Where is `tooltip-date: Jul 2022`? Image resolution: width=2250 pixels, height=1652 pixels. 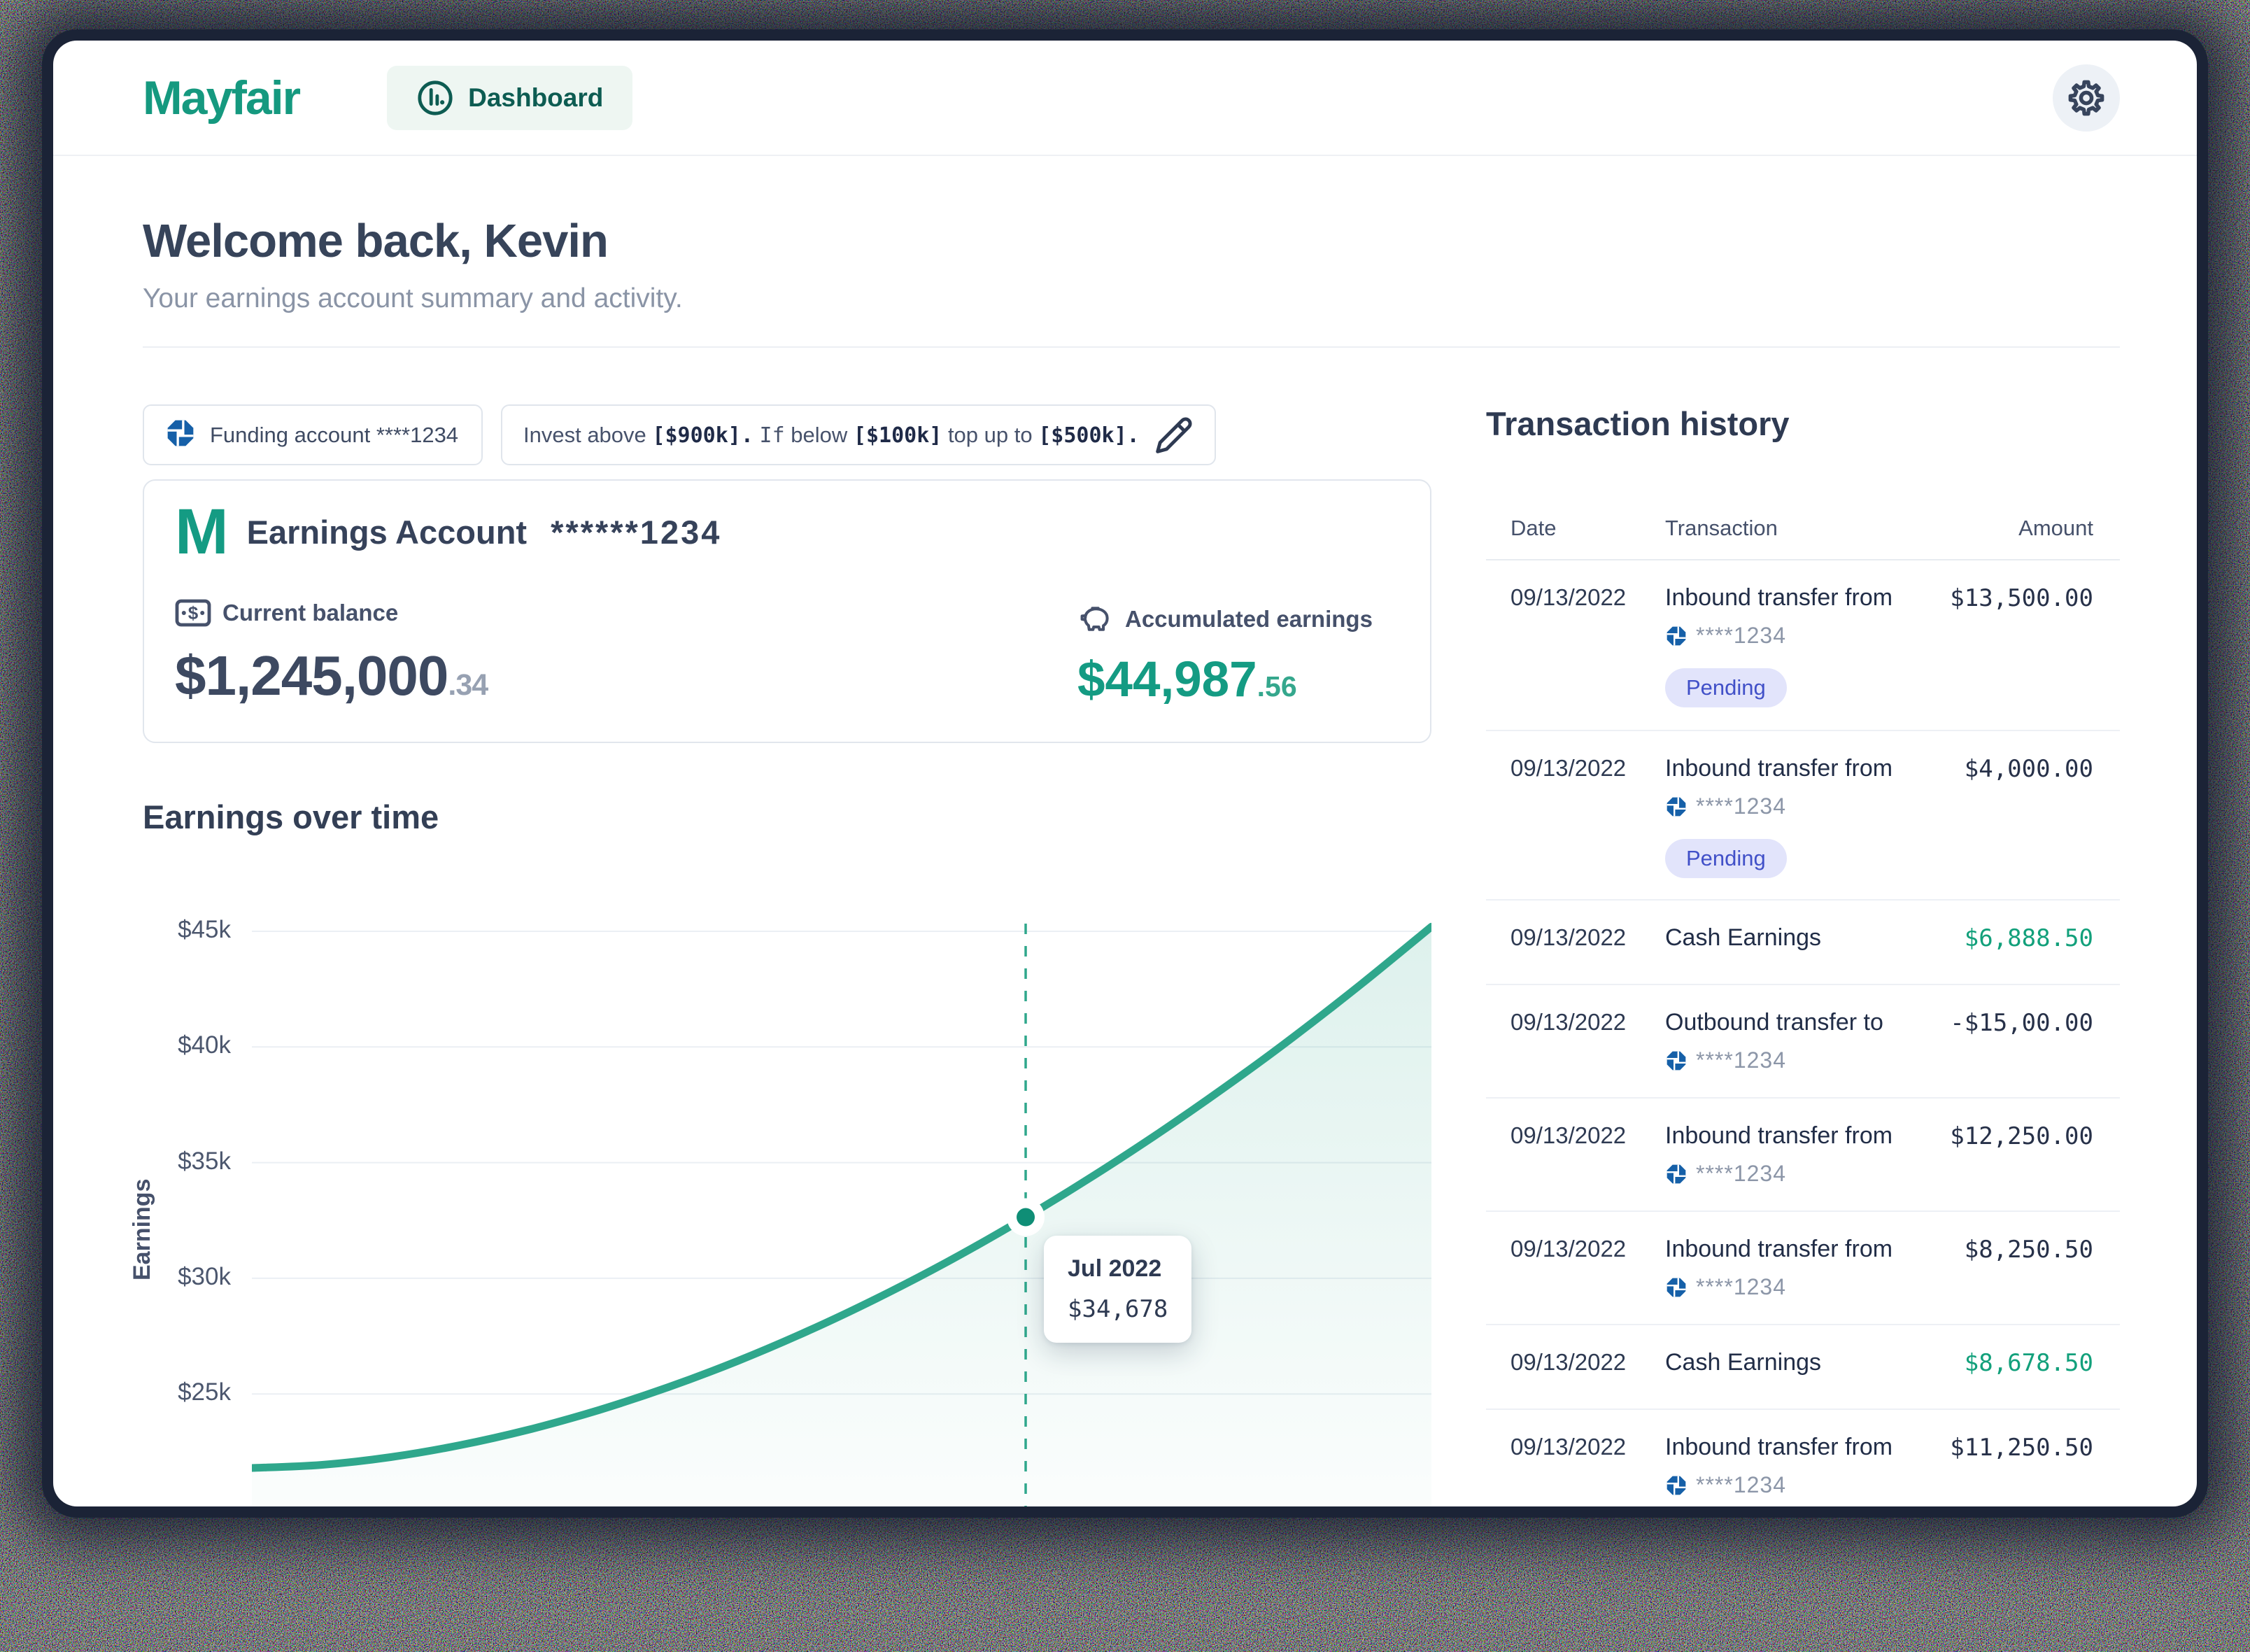
tooltip-date: Jul 2022 is located at coordinates (1115, 1268).